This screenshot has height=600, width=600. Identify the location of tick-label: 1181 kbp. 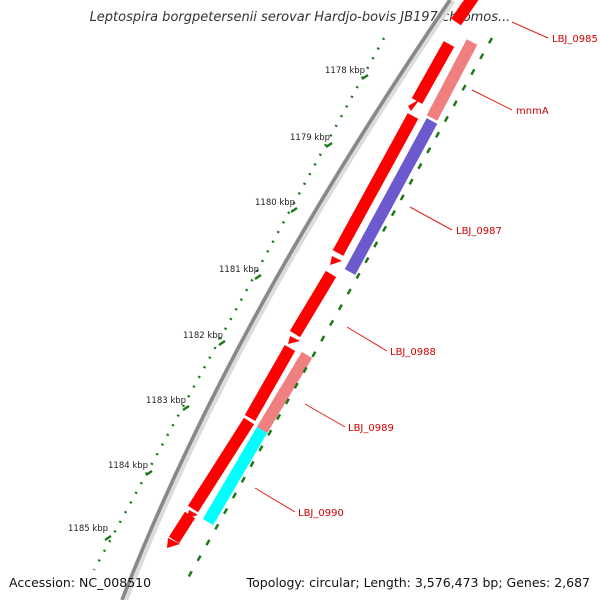
(239, 270).